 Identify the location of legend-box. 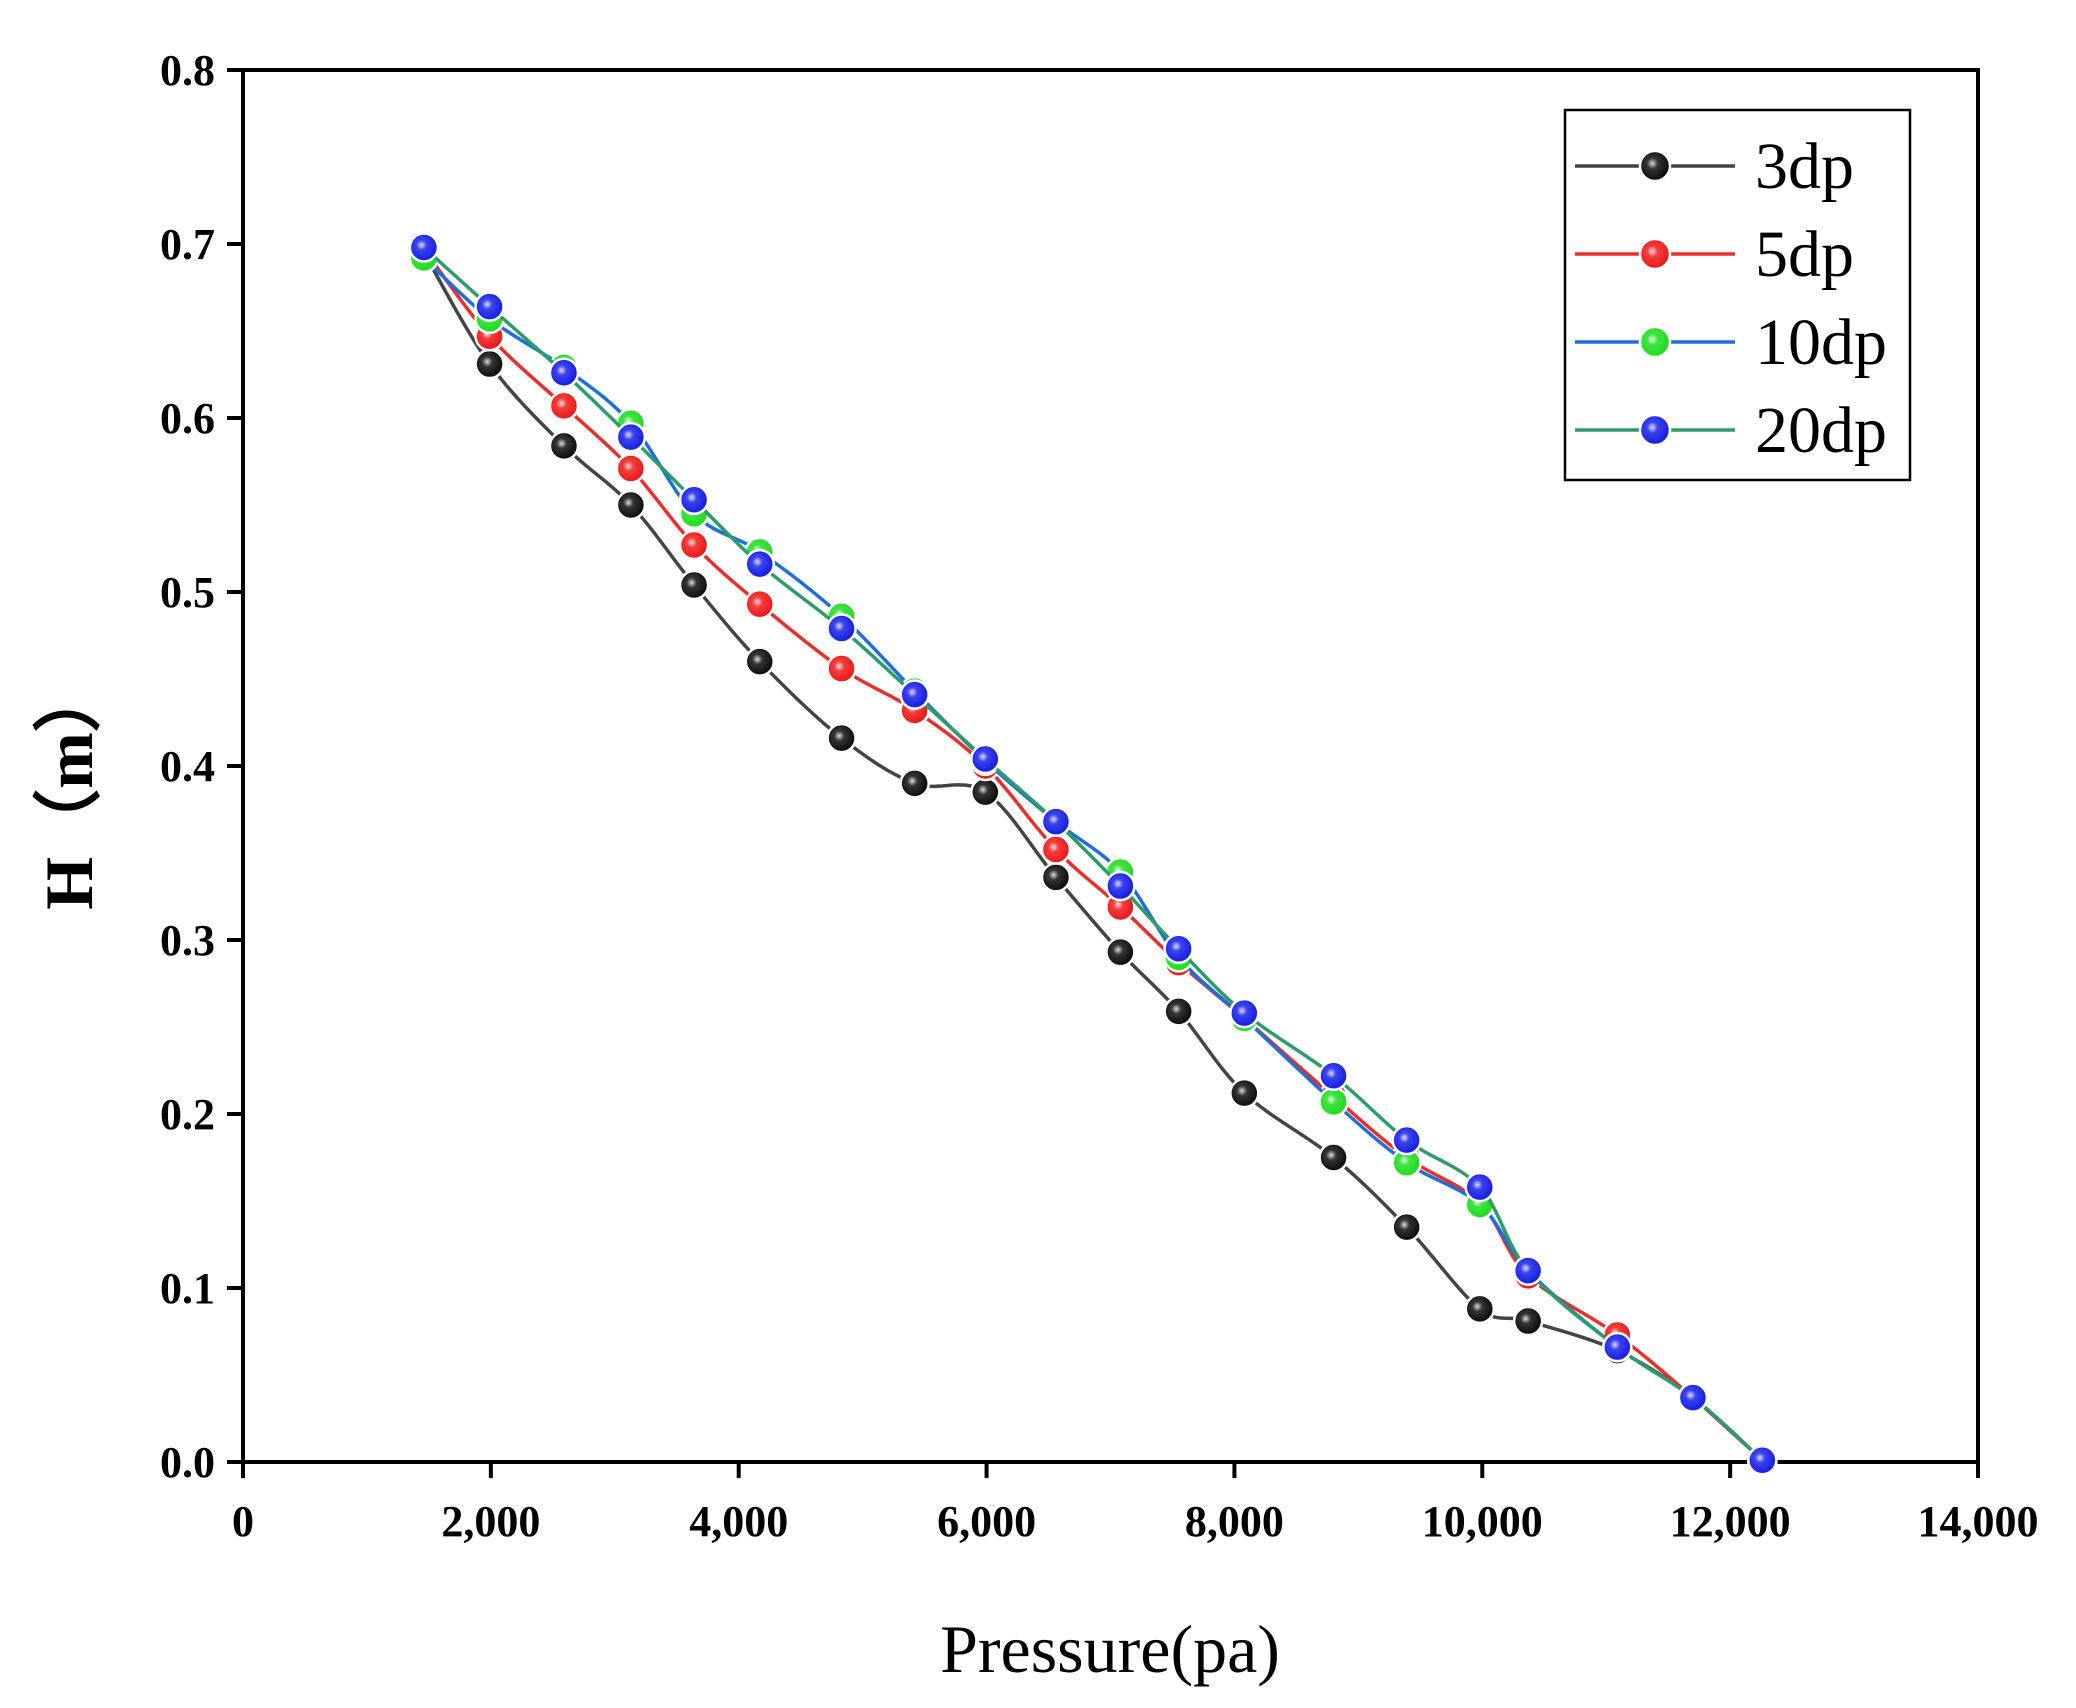
(1737, 295).